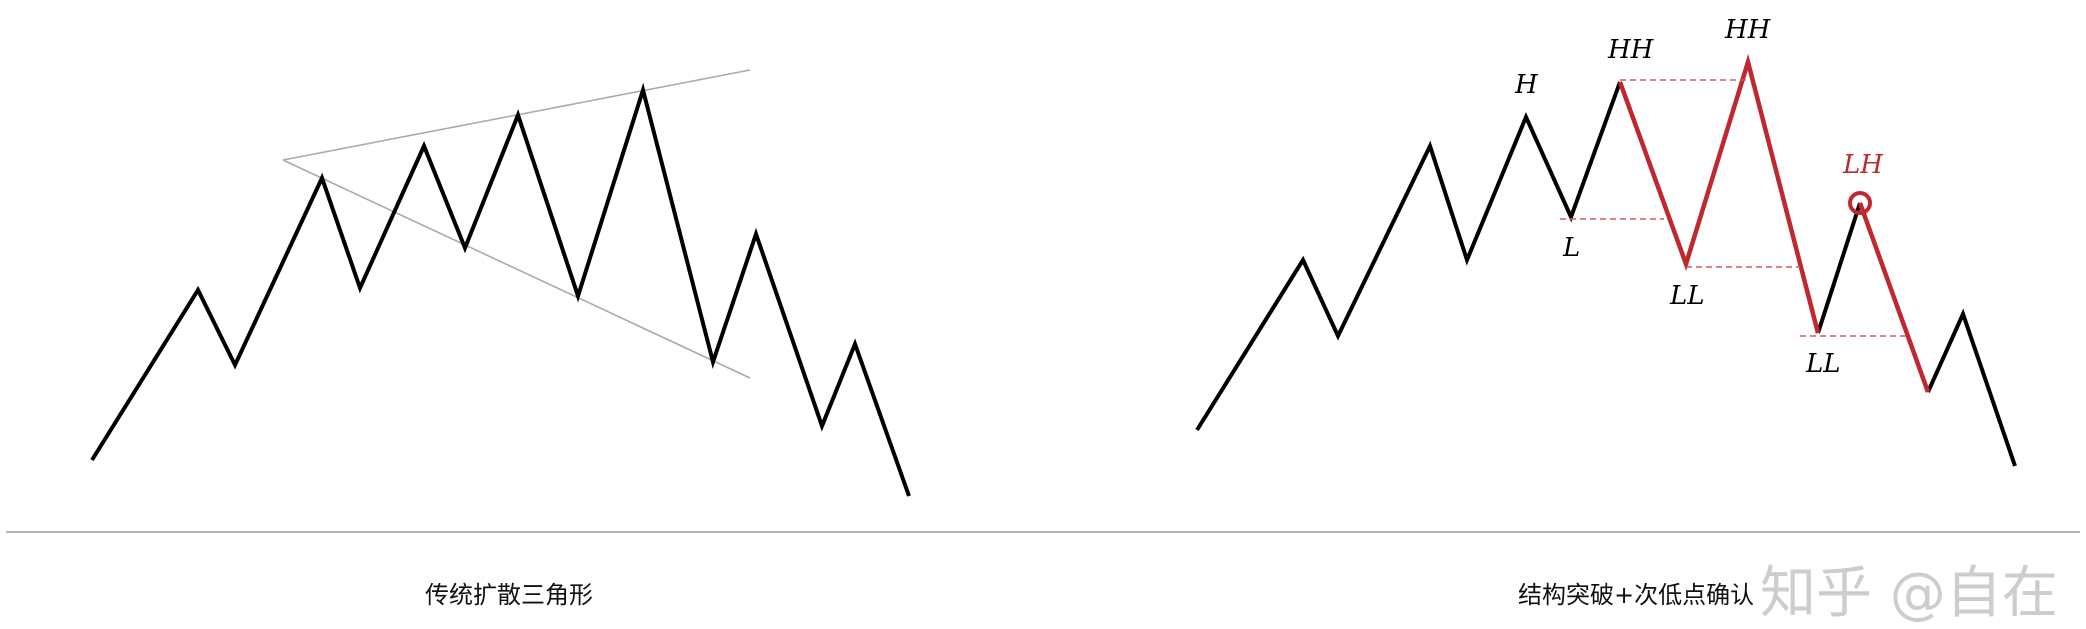 Image resolution: width=2086 pixels, height=629 pixels. Describe the element at coordinates (1839, 268) in the screenshot. I see `right-path-bounce` at that location.